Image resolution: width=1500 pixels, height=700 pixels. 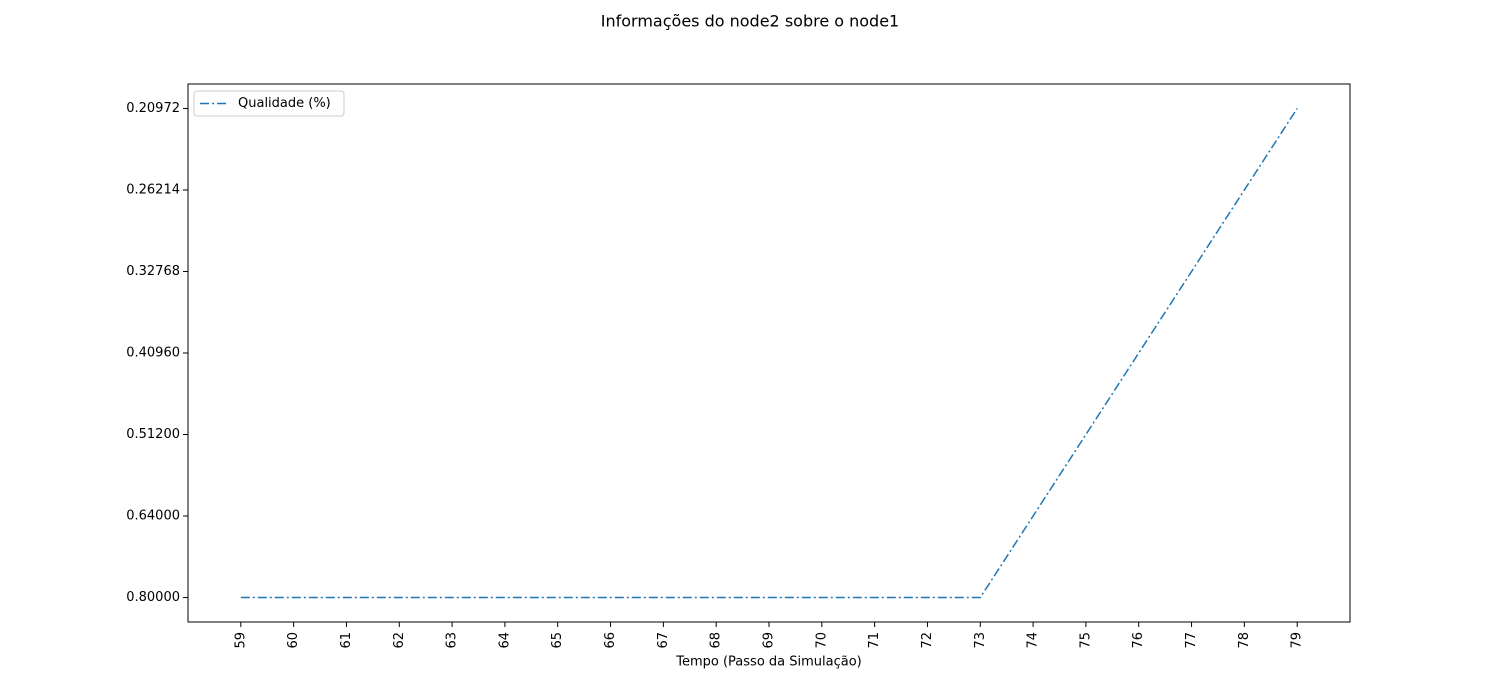 What do you see at coordinates (153, 189) in the screenshot?
I see `y-tick-label: 0.26214` at bounding box center [153, 189].